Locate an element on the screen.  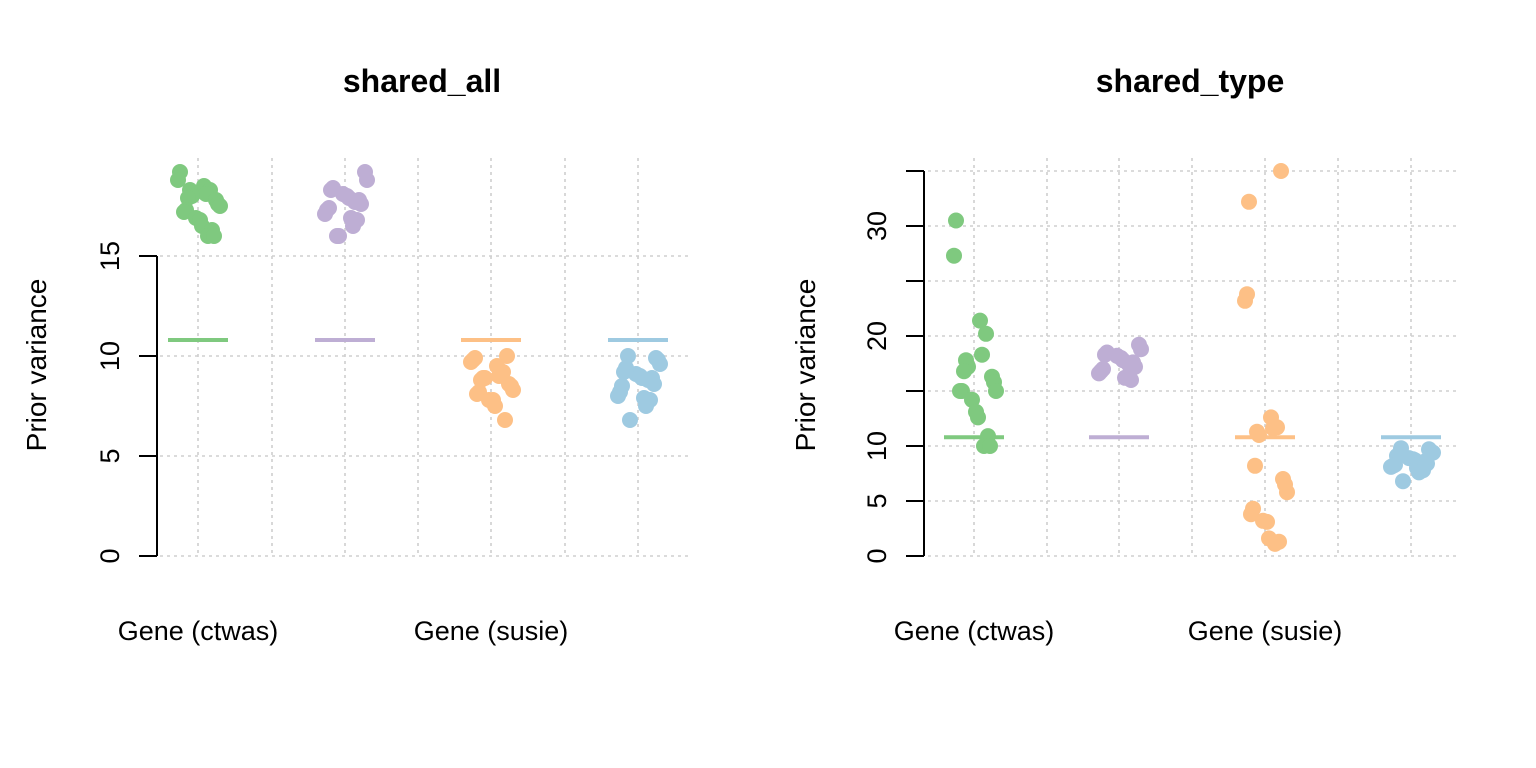
y-axis: 0 5 10 20 30 is located at coordinates (893, 367).